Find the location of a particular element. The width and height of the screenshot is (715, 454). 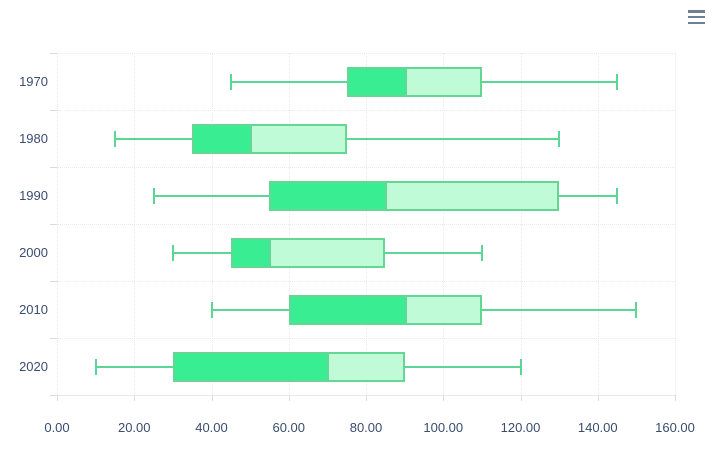

x-tick-label: 0.00 is located at coordinates (57, 427).